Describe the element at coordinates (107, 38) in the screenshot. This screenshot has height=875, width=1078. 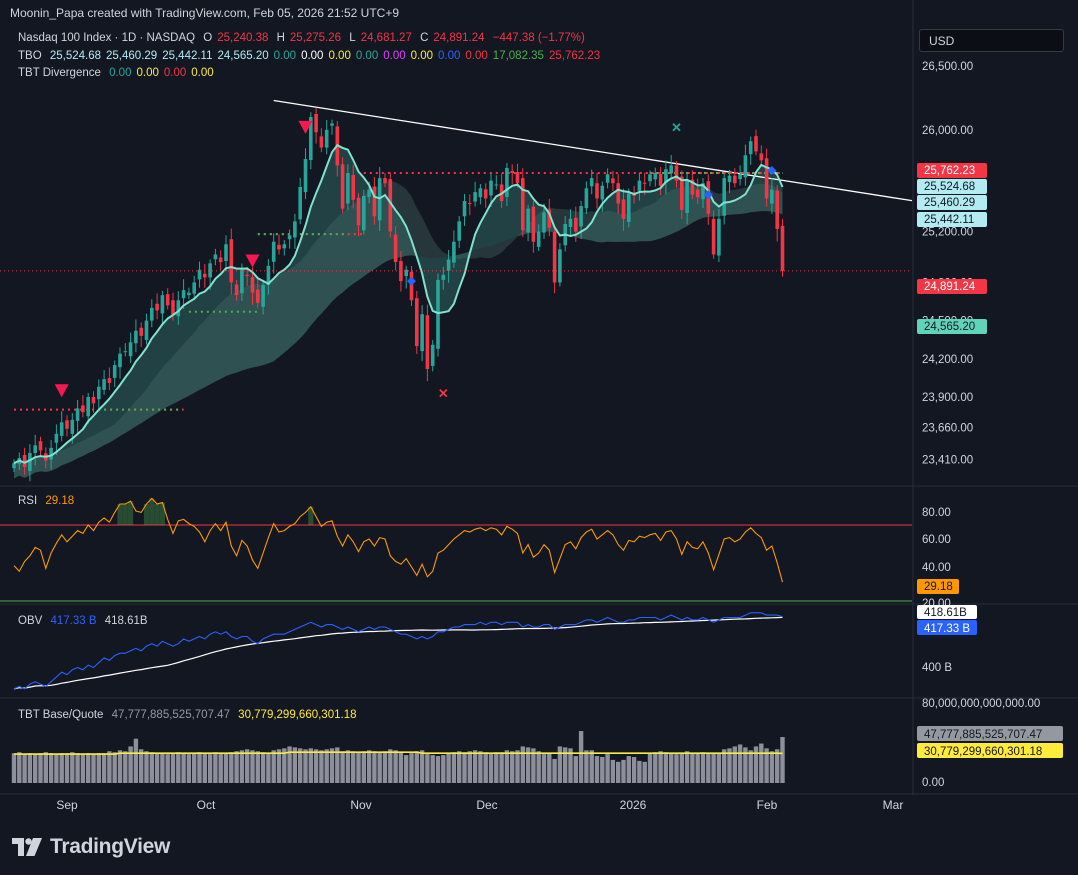
I see `symbol-name: Nasdaq 100 Index · 1D · NASDAQ` at that location.